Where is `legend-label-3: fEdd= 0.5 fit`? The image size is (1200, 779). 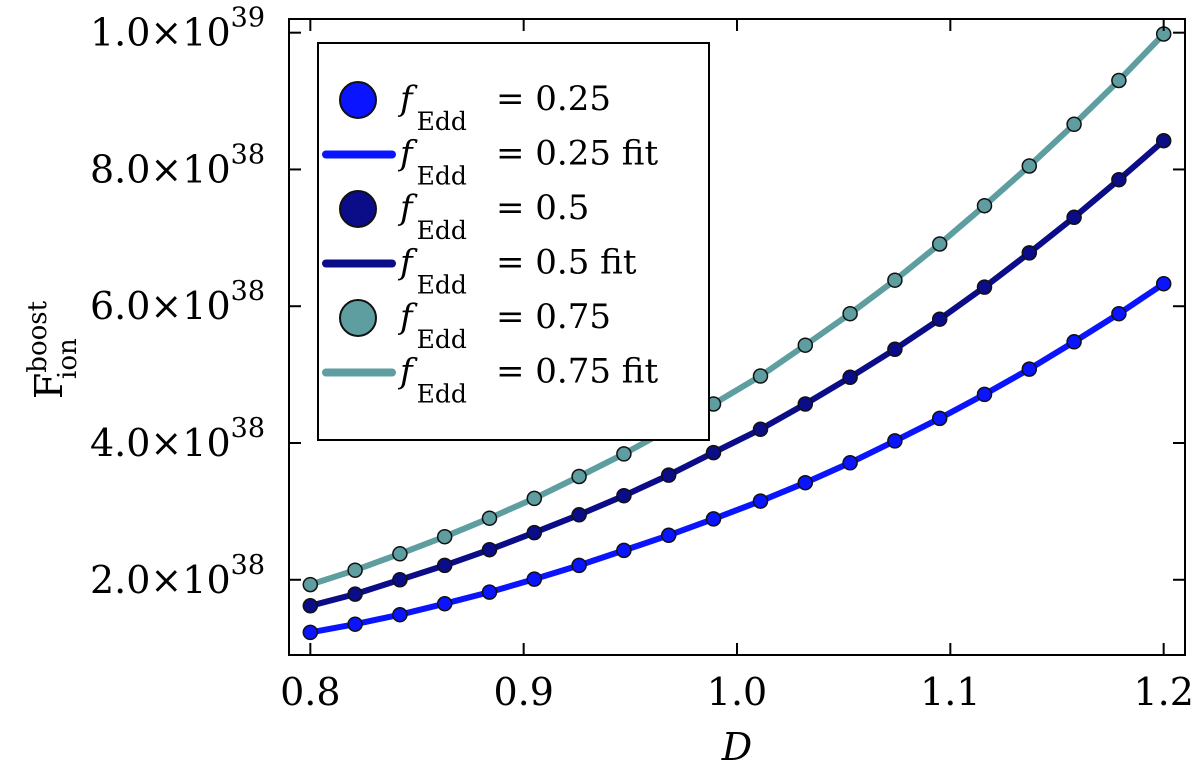
legend-label-3: fEdd= 0.5 fit is located at coordinates (517, 271).